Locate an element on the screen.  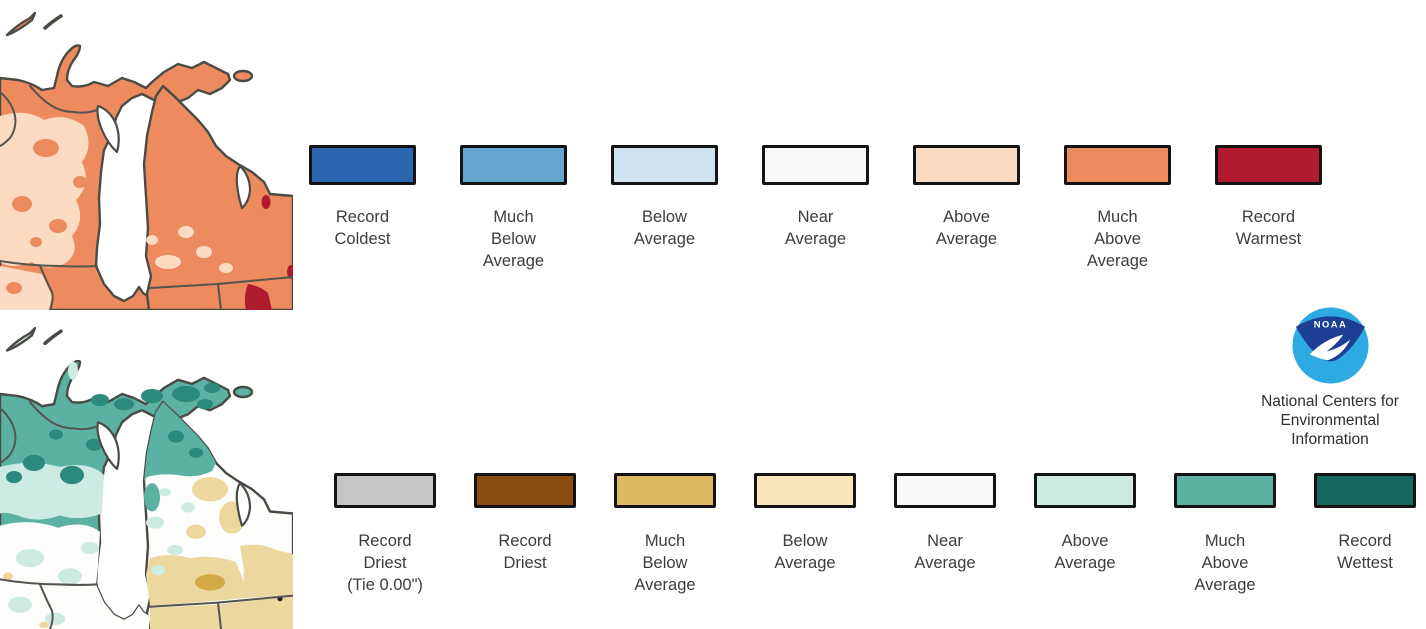
precip-state-borders is located at coordinates (146, 515).